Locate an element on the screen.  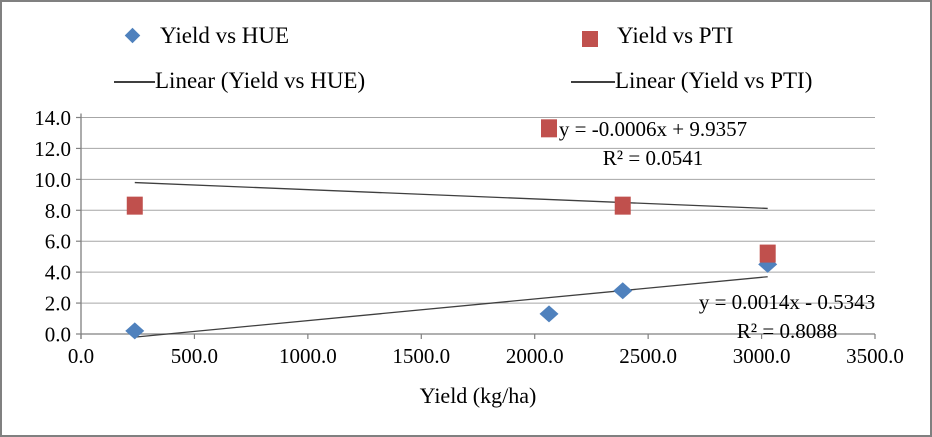
legend-label-pti: Yield vs PTI is located at coordinates (675, 35).